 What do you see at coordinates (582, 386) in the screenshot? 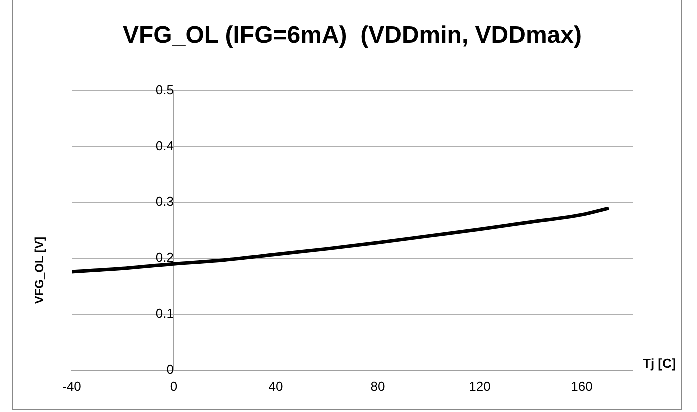
I see `x-tick-label: 160` at bounding box center [582, 386].